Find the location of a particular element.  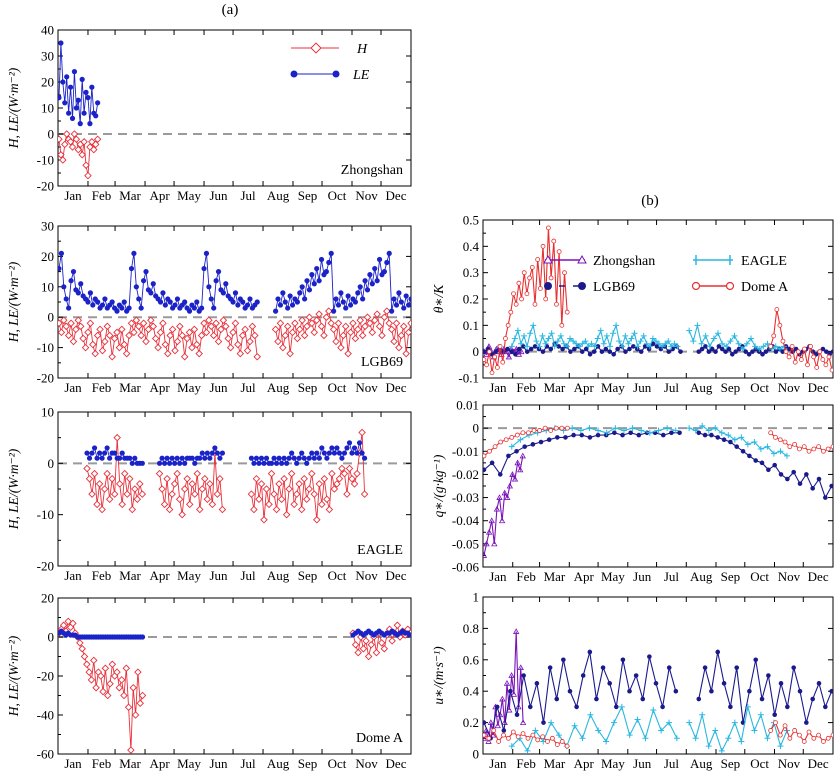

y-axis-label: θ∗/K is located at coordinates (438, 299).